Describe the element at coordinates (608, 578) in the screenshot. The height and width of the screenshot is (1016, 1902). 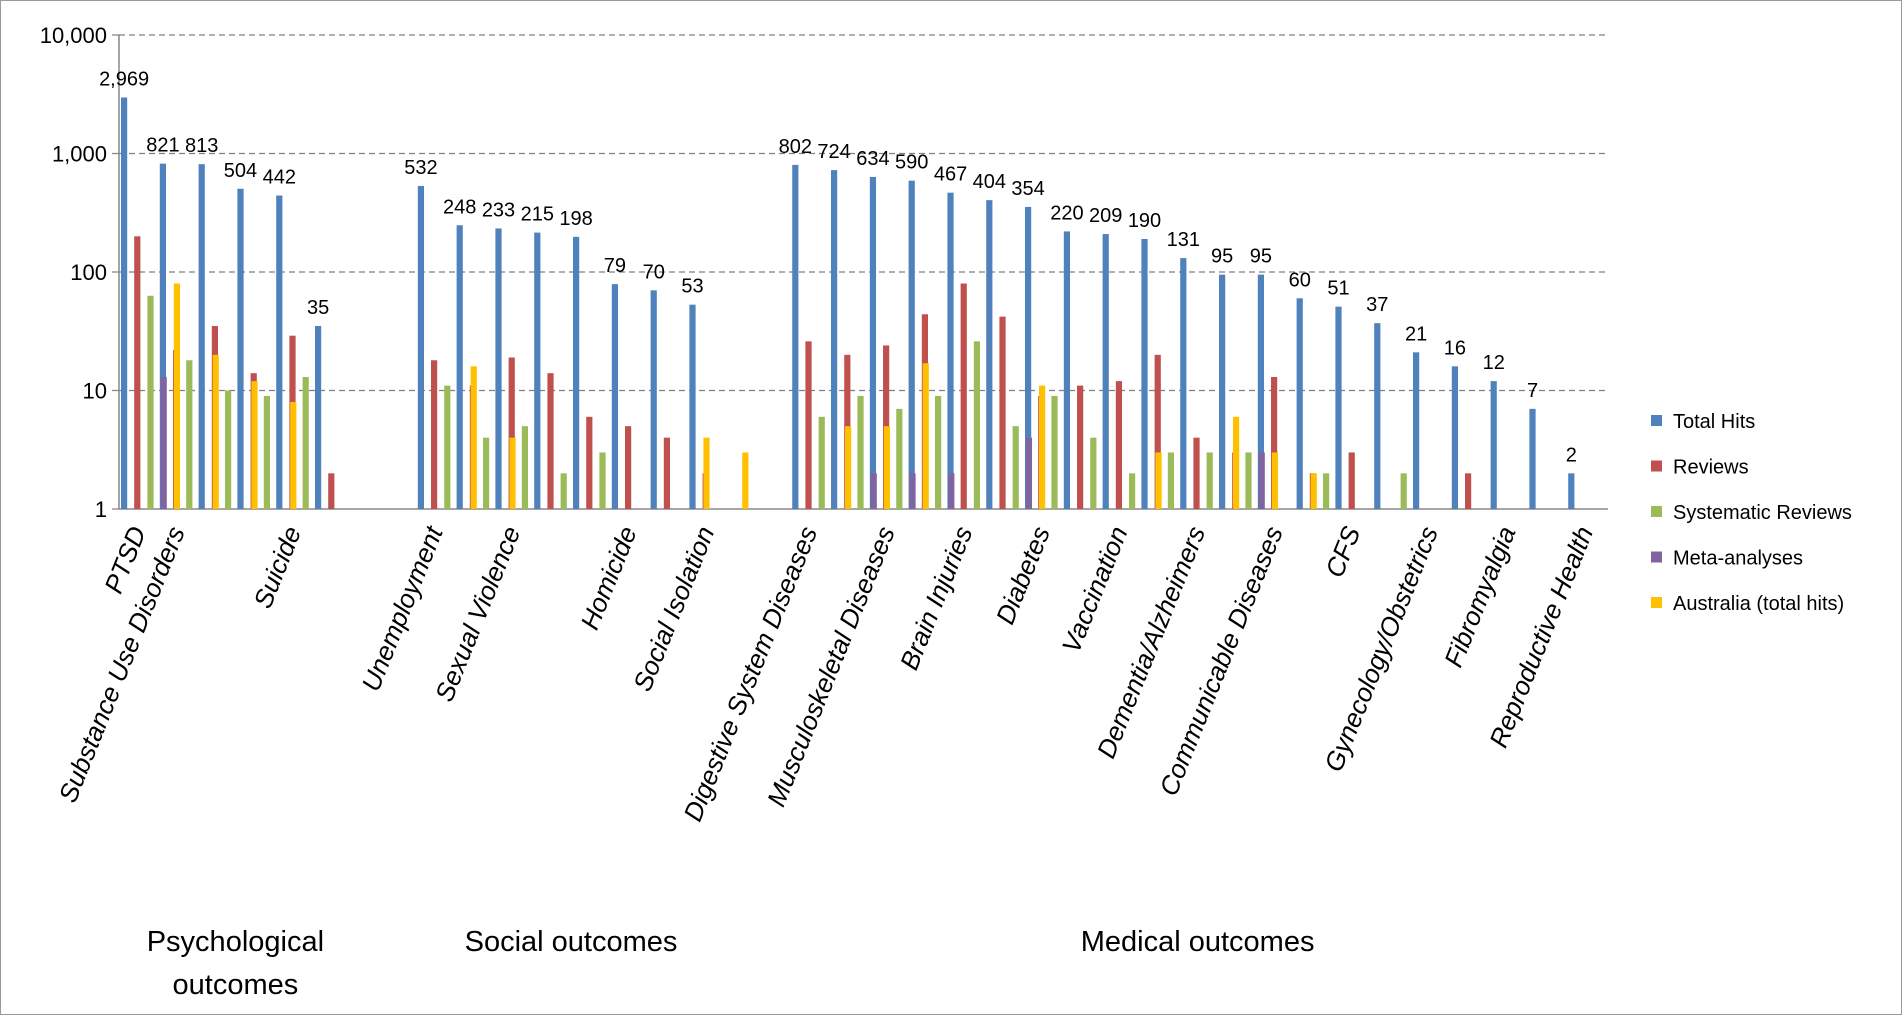
I see `category-label: Homicide` at that location.